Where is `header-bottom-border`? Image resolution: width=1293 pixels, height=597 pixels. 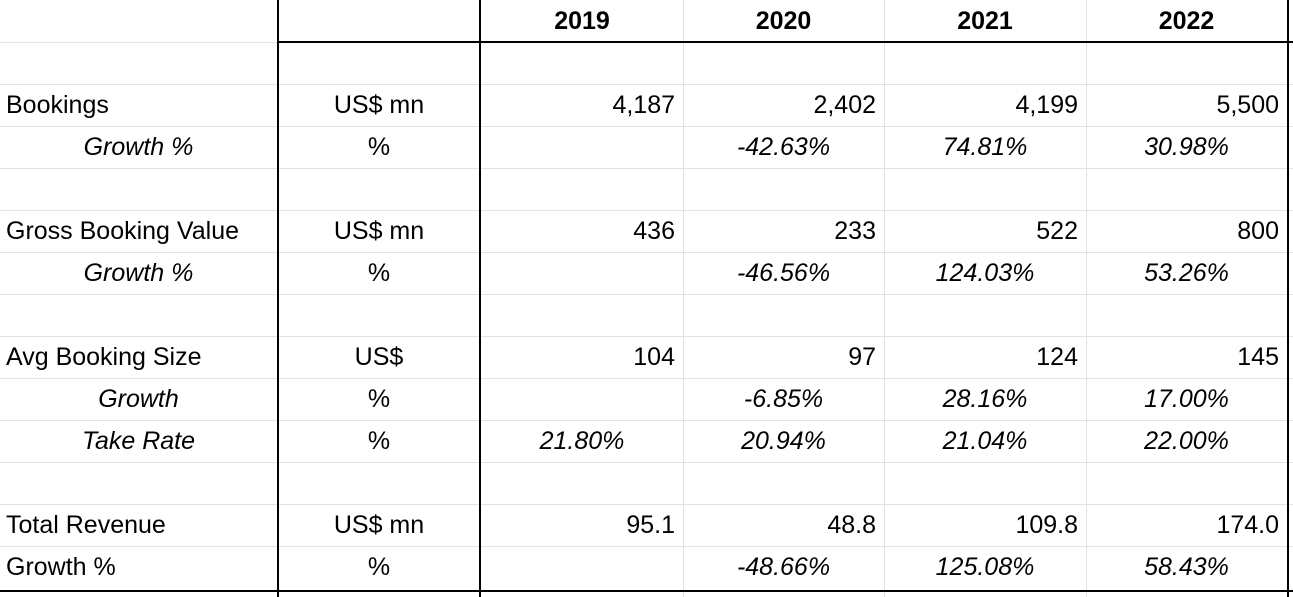
header-bottom-border is located at coordinates (785, 42).